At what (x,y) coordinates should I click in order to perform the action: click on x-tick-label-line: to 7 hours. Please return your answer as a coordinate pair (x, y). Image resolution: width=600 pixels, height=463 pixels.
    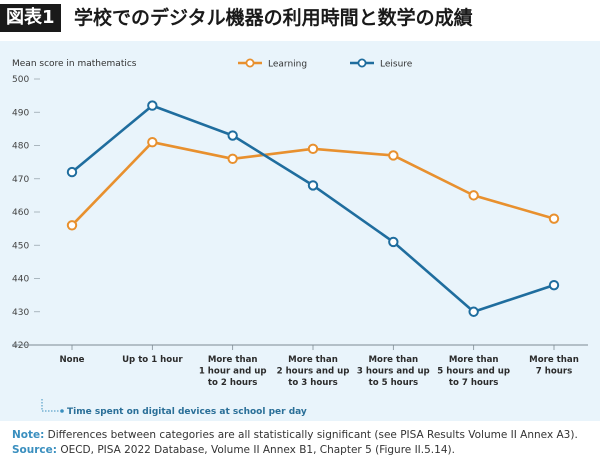
    Looking at the image, I should click on (473, 383).